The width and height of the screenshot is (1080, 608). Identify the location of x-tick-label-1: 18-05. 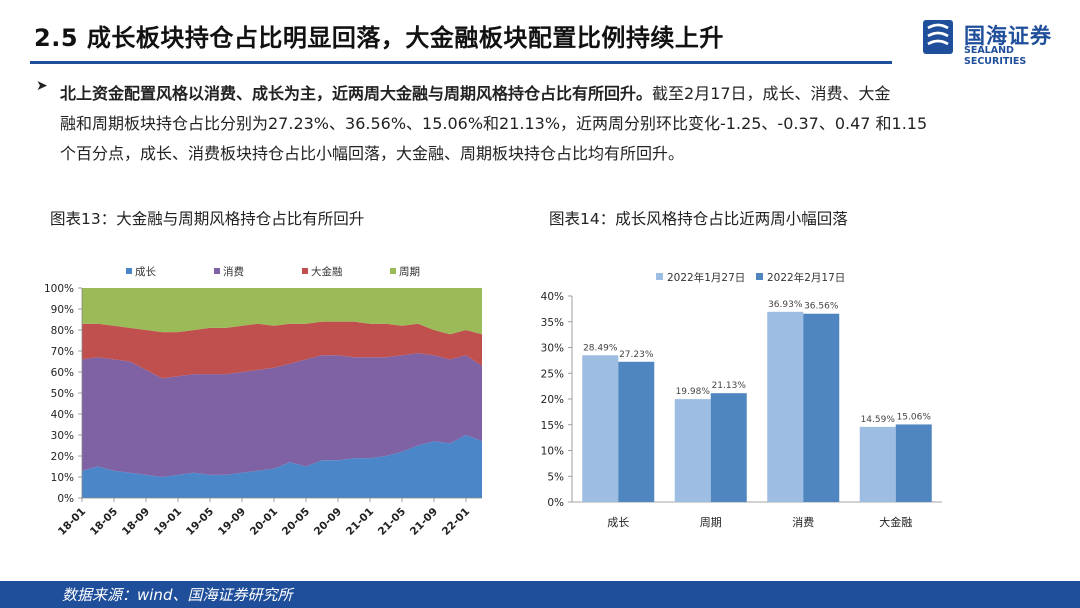
(104, 522).